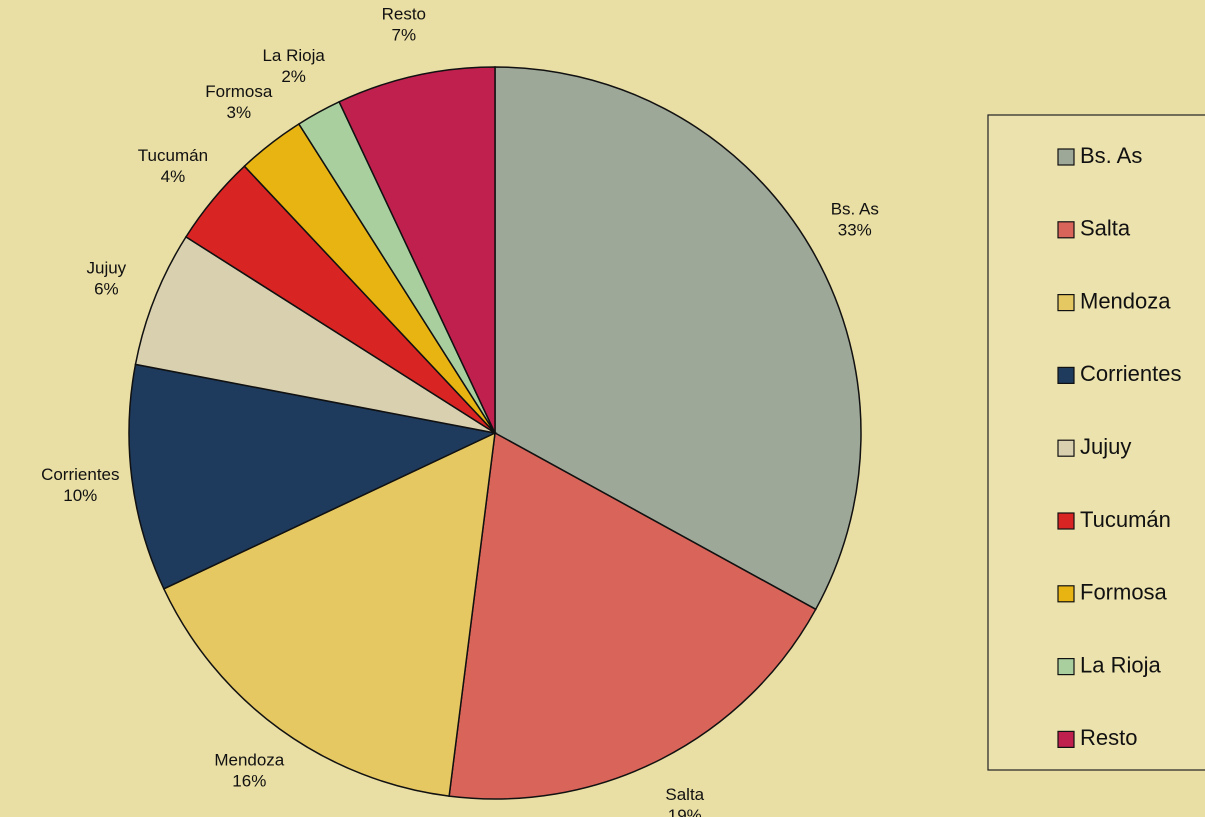  What do you see at coordinates (106, 289) in the screenshot?
I see `slice-label-value: 6%` at bounding box center [106, 289].